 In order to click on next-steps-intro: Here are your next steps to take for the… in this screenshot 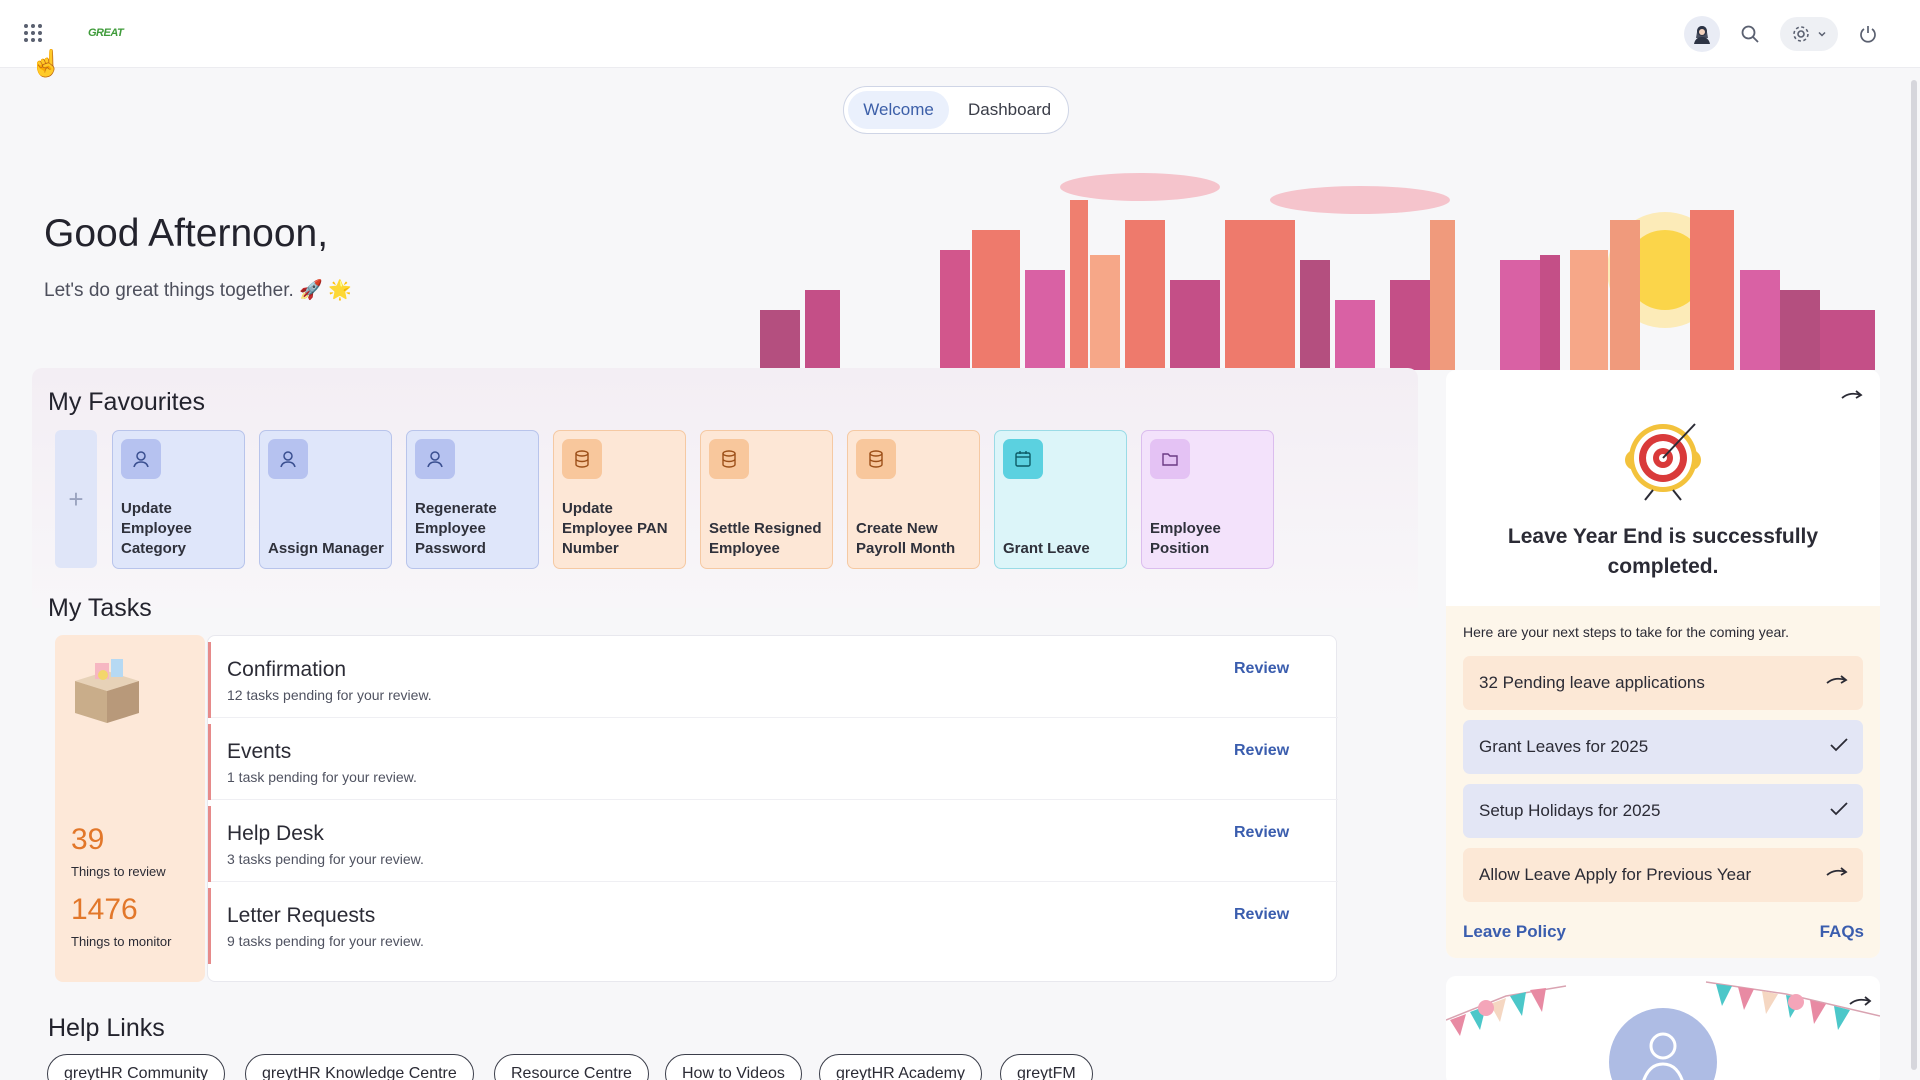, I will do `click(1626, 632)`.